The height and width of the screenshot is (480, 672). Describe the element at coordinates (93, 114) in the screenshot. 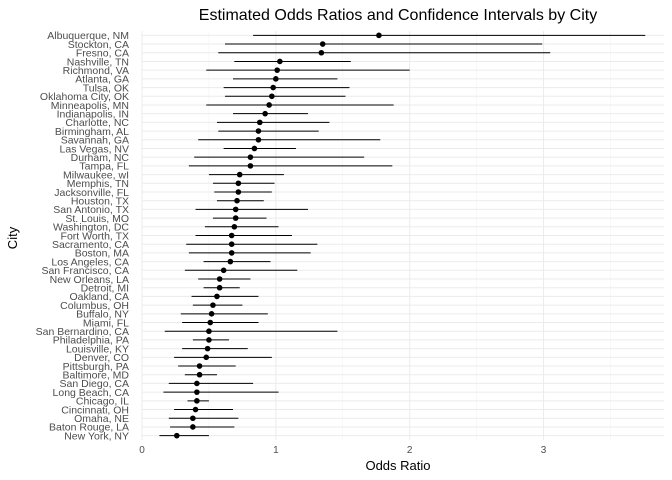

I see `y-tick-label: Indianapolis, IN` at that location.